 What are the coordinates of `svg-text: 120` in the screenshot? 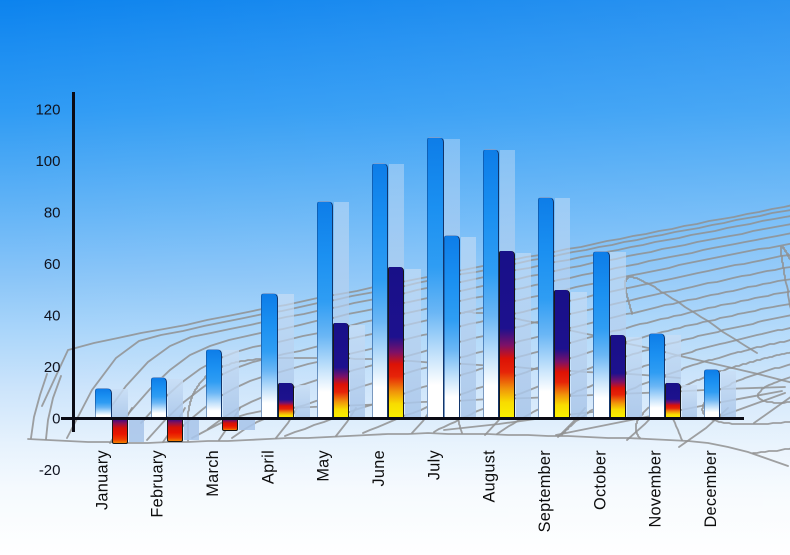 It's located at (47, 109).